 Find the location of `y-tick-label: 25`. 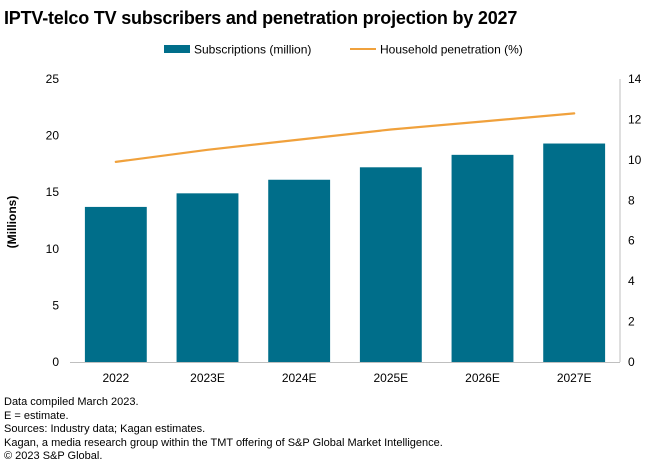

y-tick-label: 25 is located at coordinates (53, 79).